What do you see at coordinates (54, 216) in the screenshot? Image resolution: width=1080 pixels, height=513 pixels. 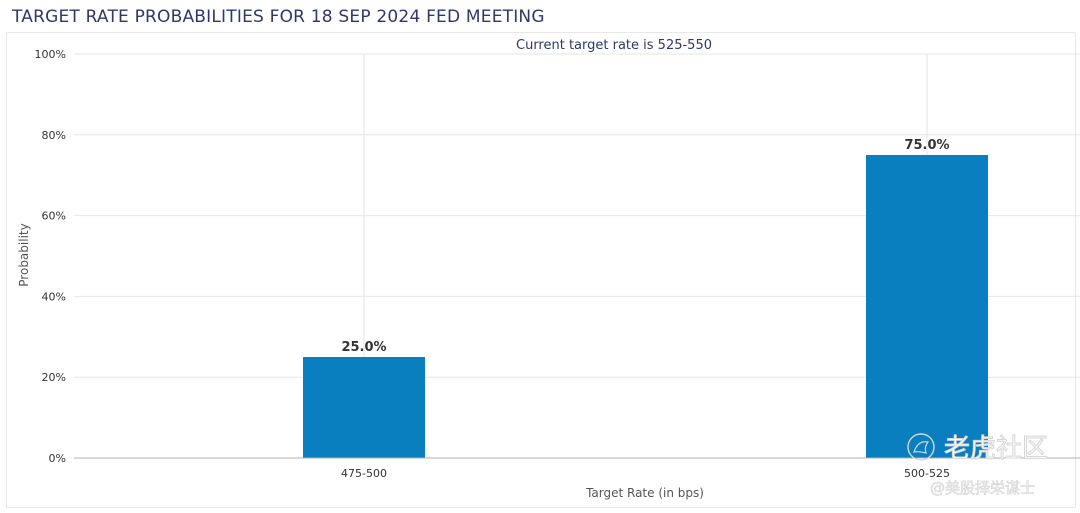 I see `y-tick-label: 60%` at bounding box center [54, 216].